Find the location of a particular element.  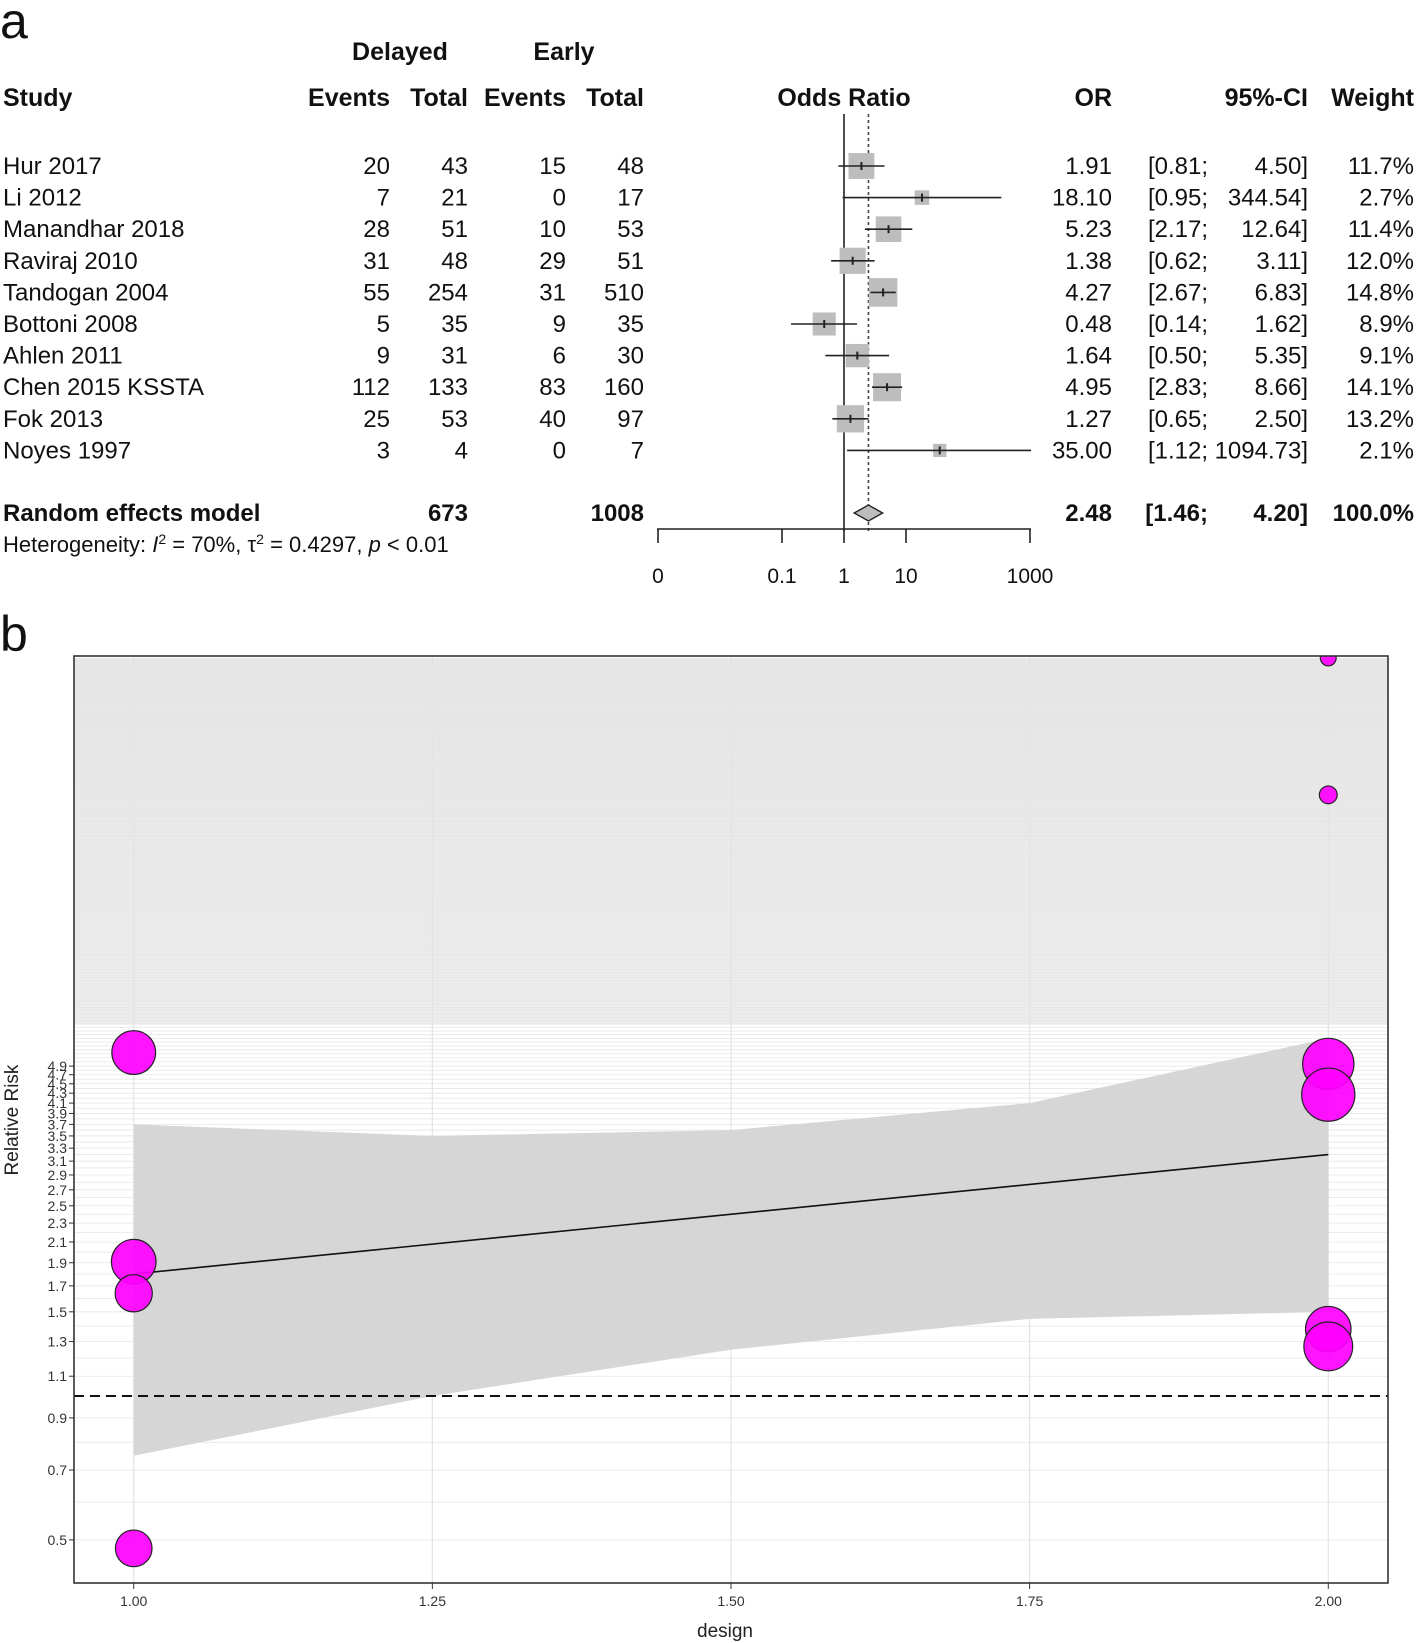

y-tick-label: 3.7 is located at coordinates (58, 1124).